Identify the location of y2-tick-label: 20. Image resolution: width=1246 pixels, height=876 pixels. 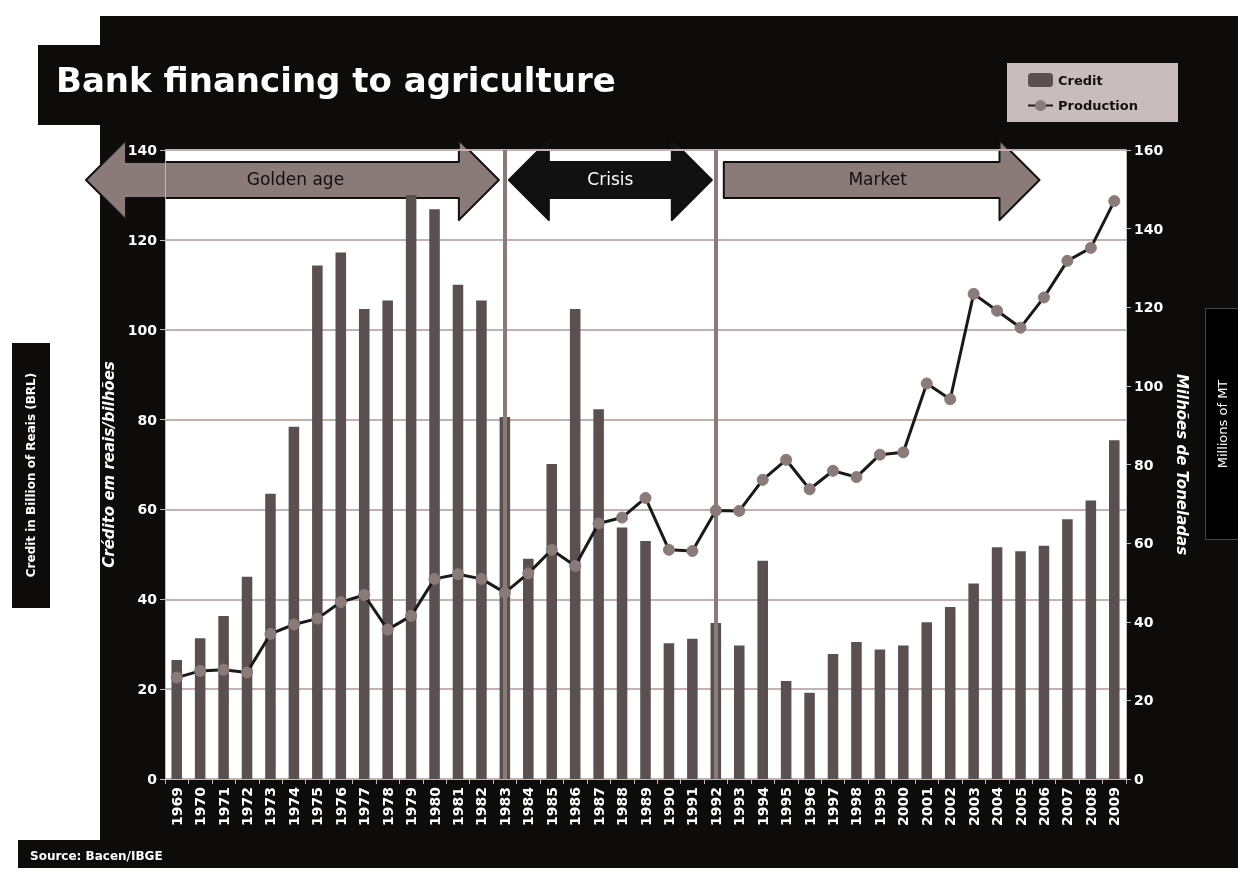
(1144, 700).